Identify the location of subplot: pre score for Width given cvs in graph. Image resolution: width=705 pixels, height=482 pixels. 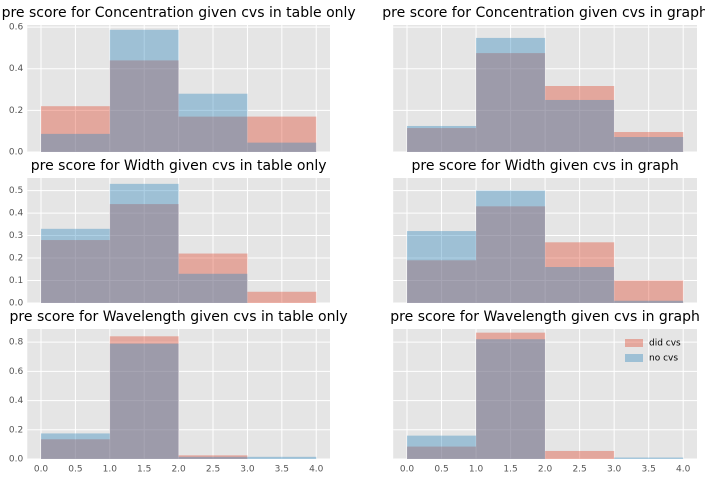
(545, 231).